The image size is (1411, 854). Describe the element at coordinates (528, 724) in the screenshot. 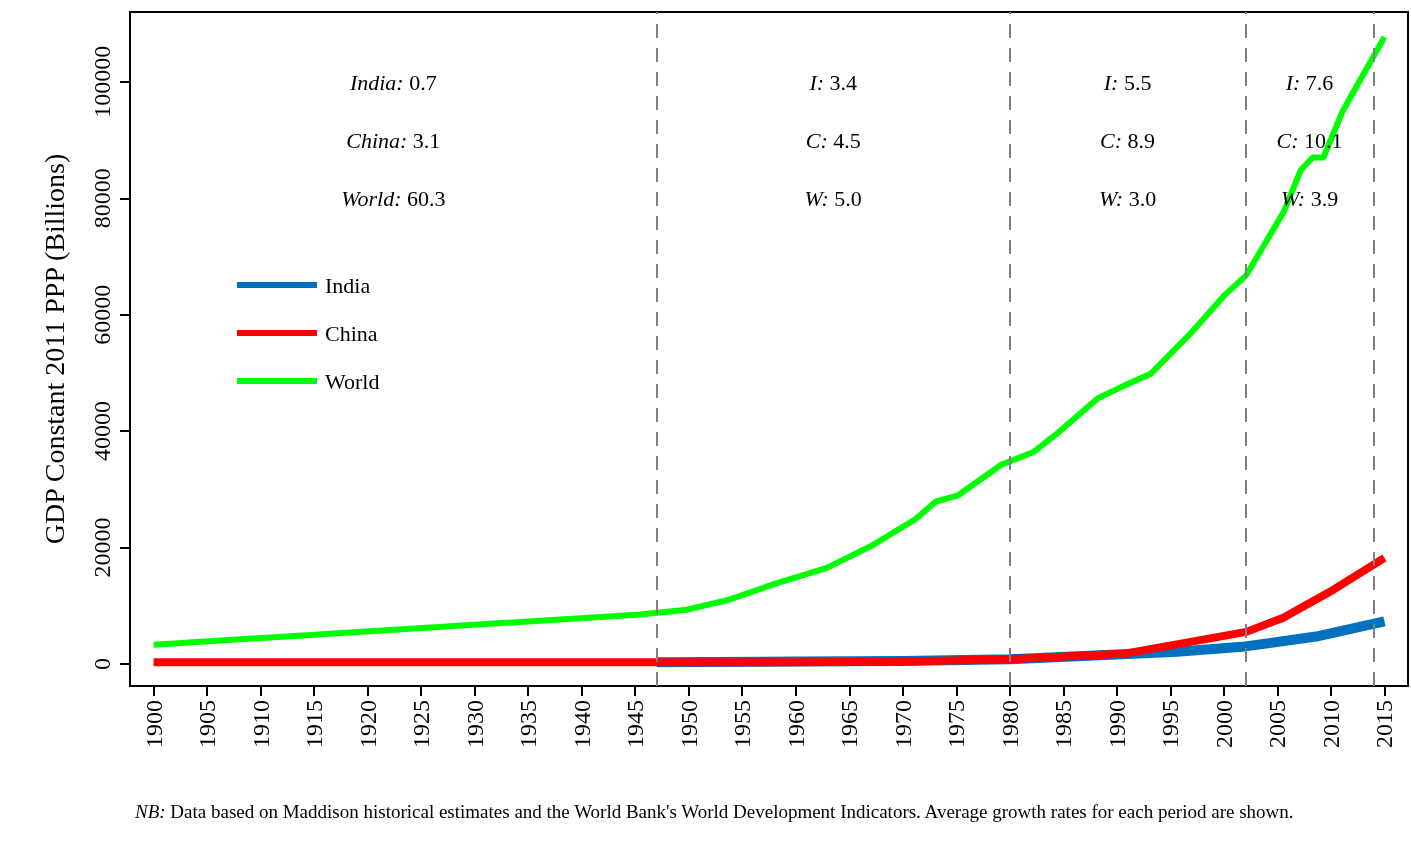

I see `x-tick-label: 1935` at that location.